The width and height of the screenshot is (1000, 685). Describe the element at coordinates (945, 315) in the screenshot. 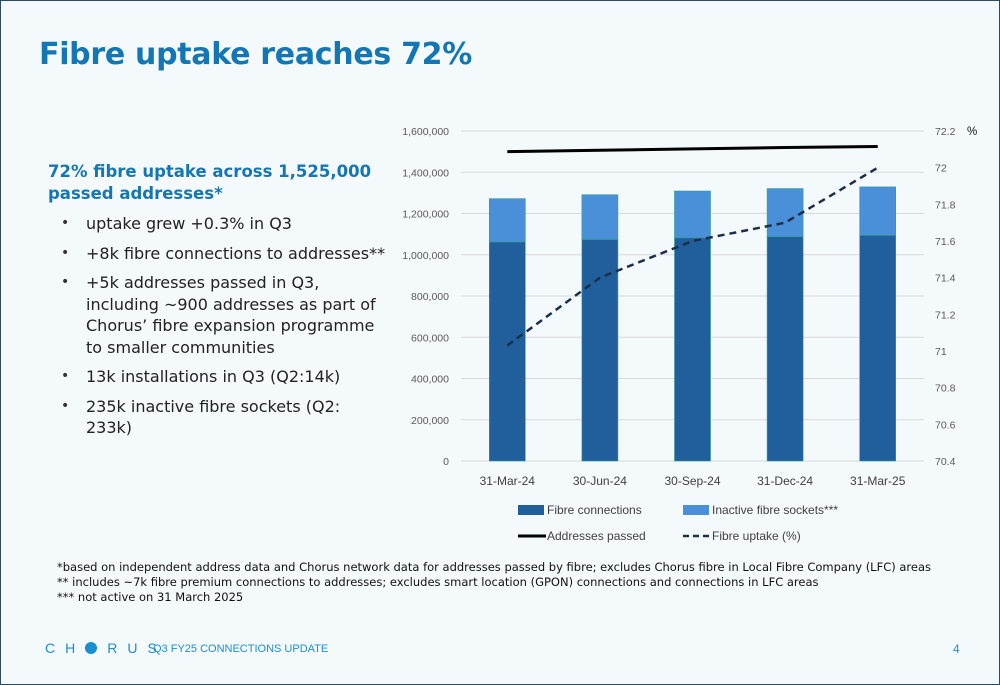

I see `y-right-tick-label: 71.2` at that location.